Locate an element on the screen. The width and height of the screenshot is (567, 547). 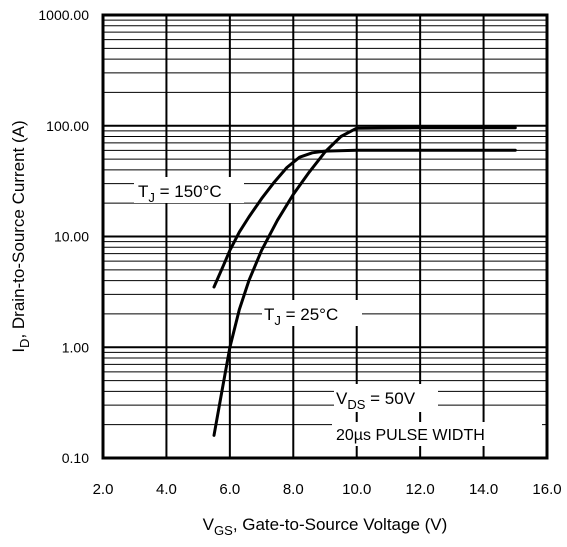
y-axis-label-main: I is located at coordinates (18, 350).